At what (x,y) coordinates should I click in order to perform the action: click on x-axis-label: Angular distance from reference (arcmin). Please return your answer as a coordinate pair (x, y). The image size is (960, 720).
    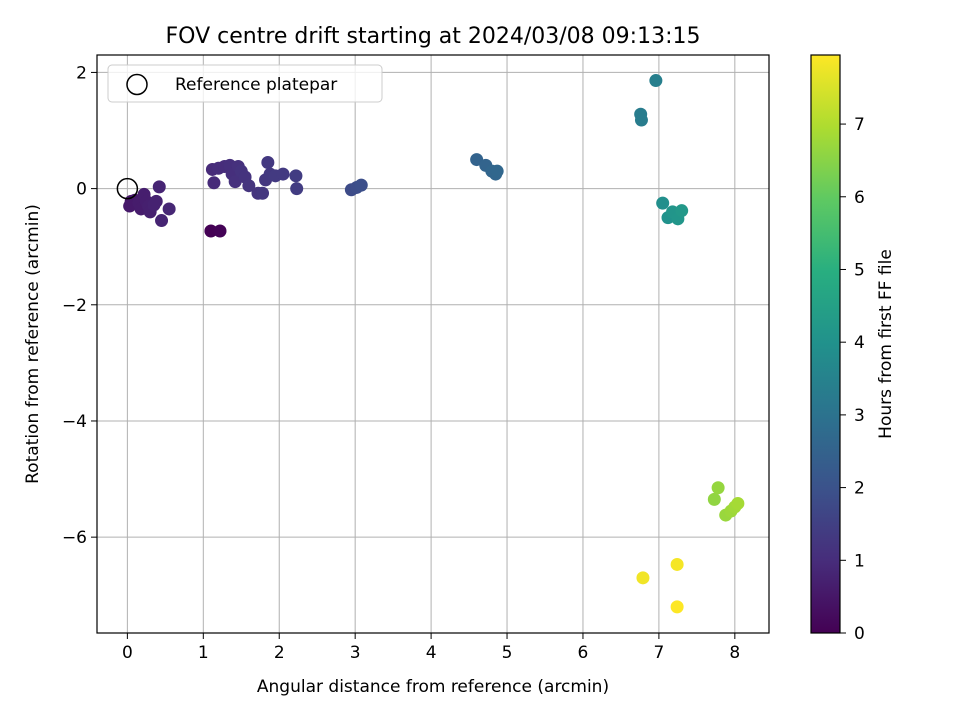
    Looking at the image, I should click on (433, 687).